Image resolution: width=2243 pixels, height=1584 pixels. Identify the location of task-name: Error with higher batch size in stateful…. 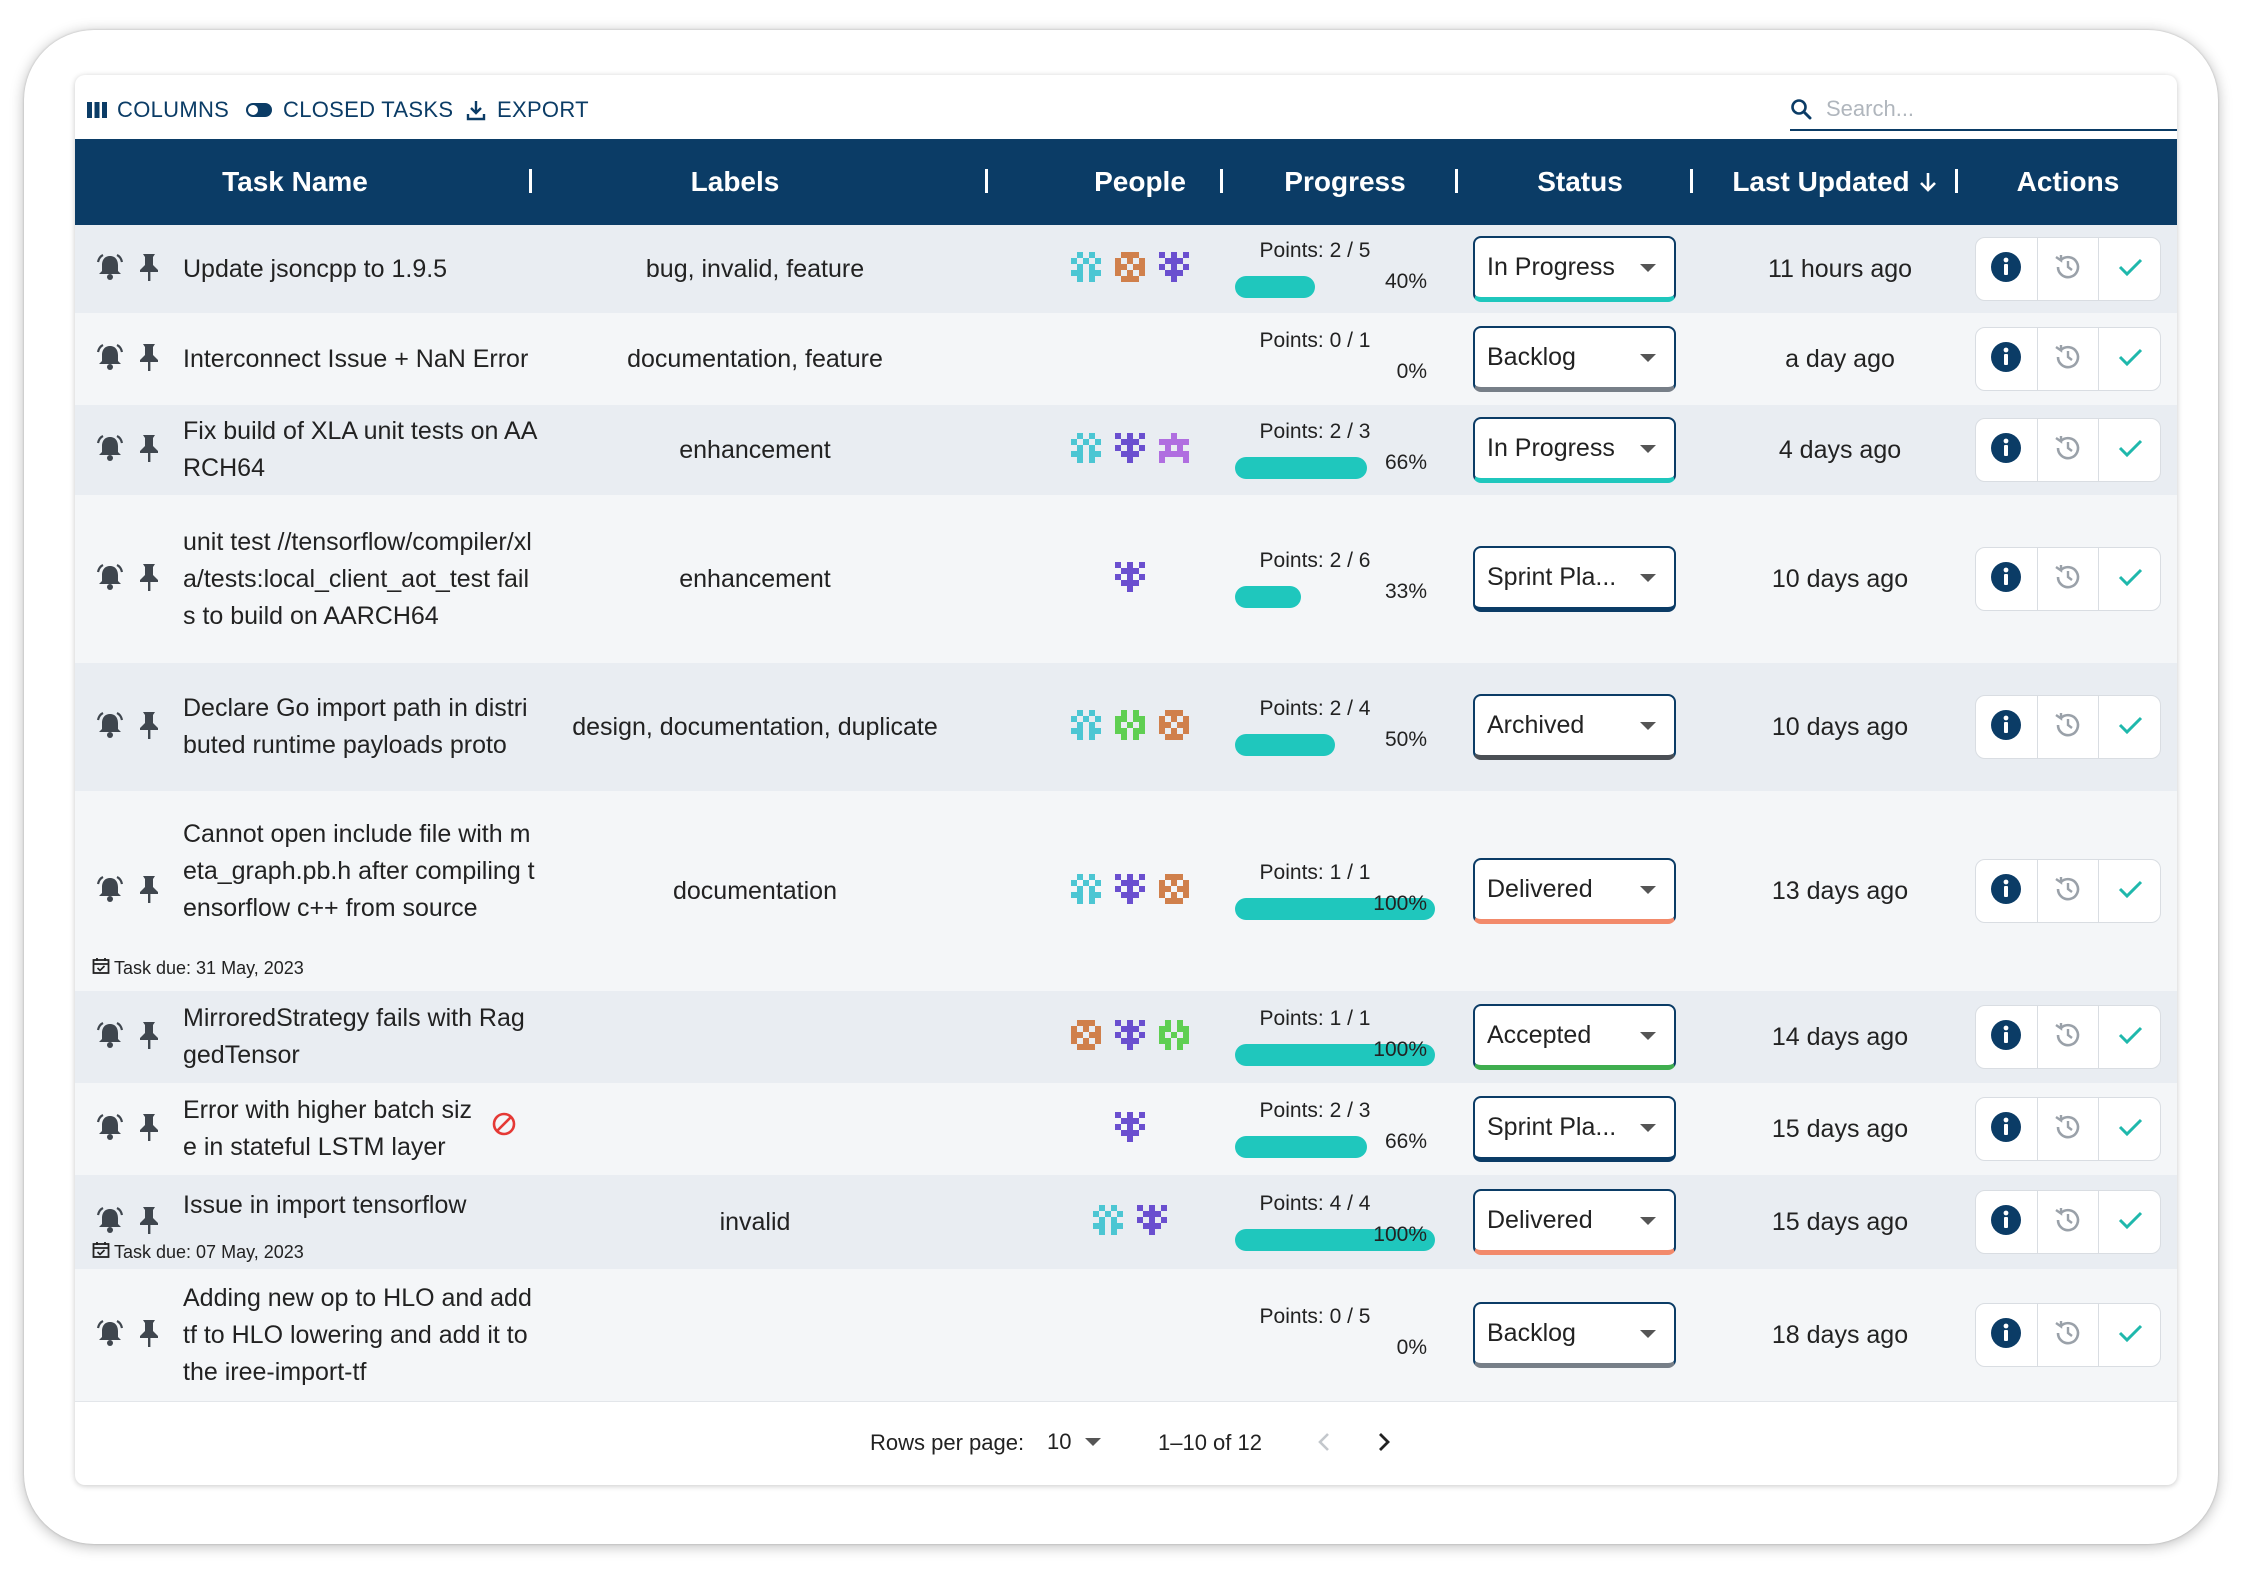
(328, 1128).